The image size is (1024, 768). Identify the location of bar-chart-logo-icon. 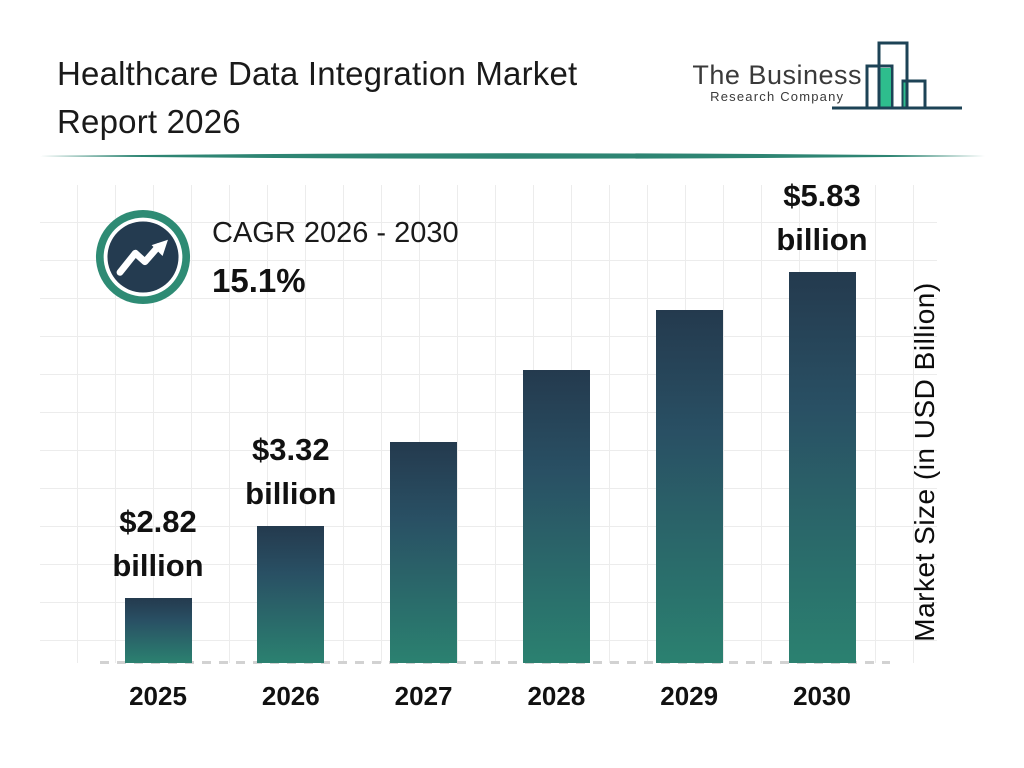
(897, 75).